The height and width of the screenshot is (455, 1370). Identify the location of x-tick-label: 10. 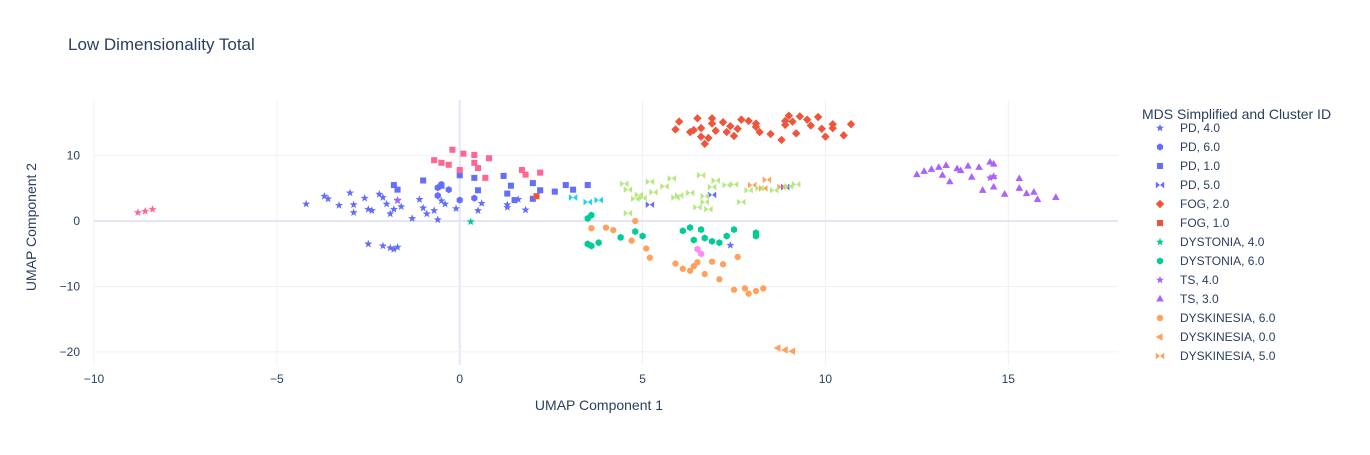
(826, 379).